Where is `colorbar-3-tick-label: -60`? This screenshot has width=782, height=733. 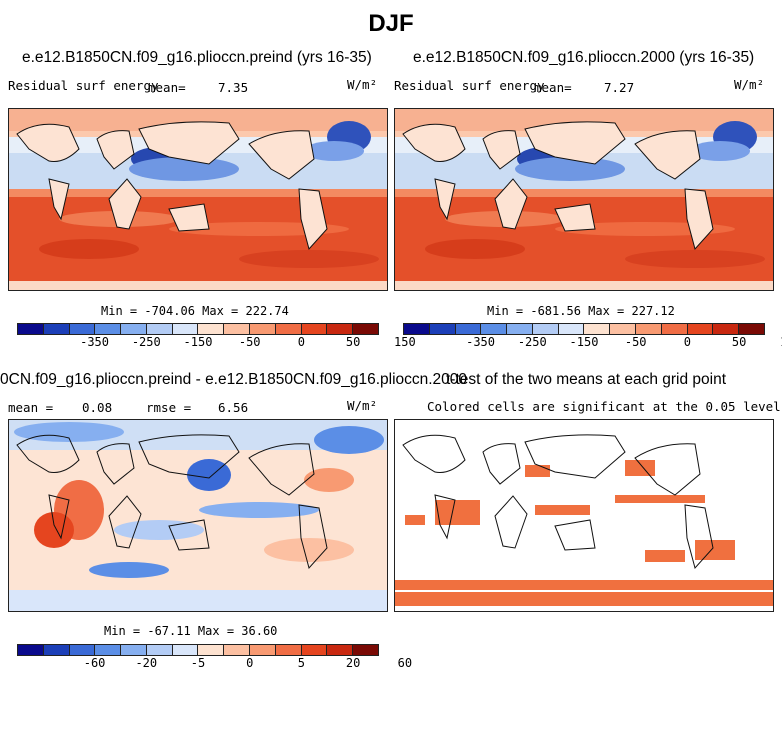 colorbar-3-tick-label: -60 is located at coordinates (94, 663).